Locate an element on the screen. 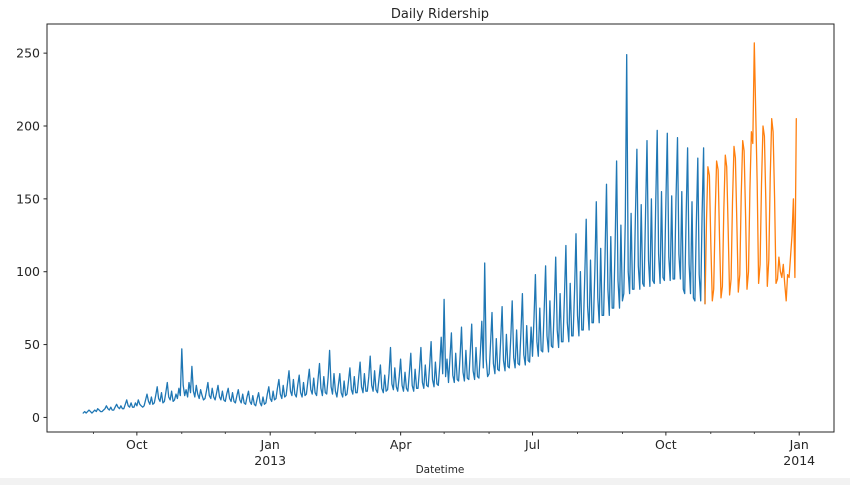  window-edge is located at coordinates (425, 481).